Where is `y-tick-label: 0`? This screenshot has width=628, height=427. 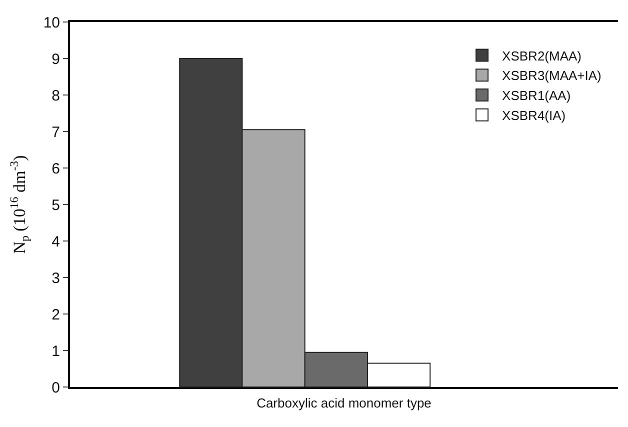
y-tick-label: 0 is located at coordinates (56, 387).